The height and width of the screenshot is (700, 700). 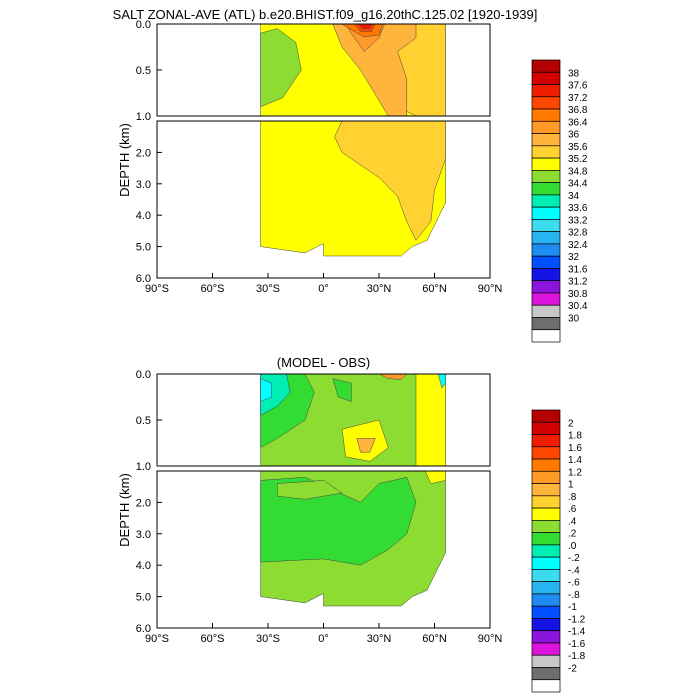 I want to click on colorbar-label: -.6, so click(x=574, y=583).